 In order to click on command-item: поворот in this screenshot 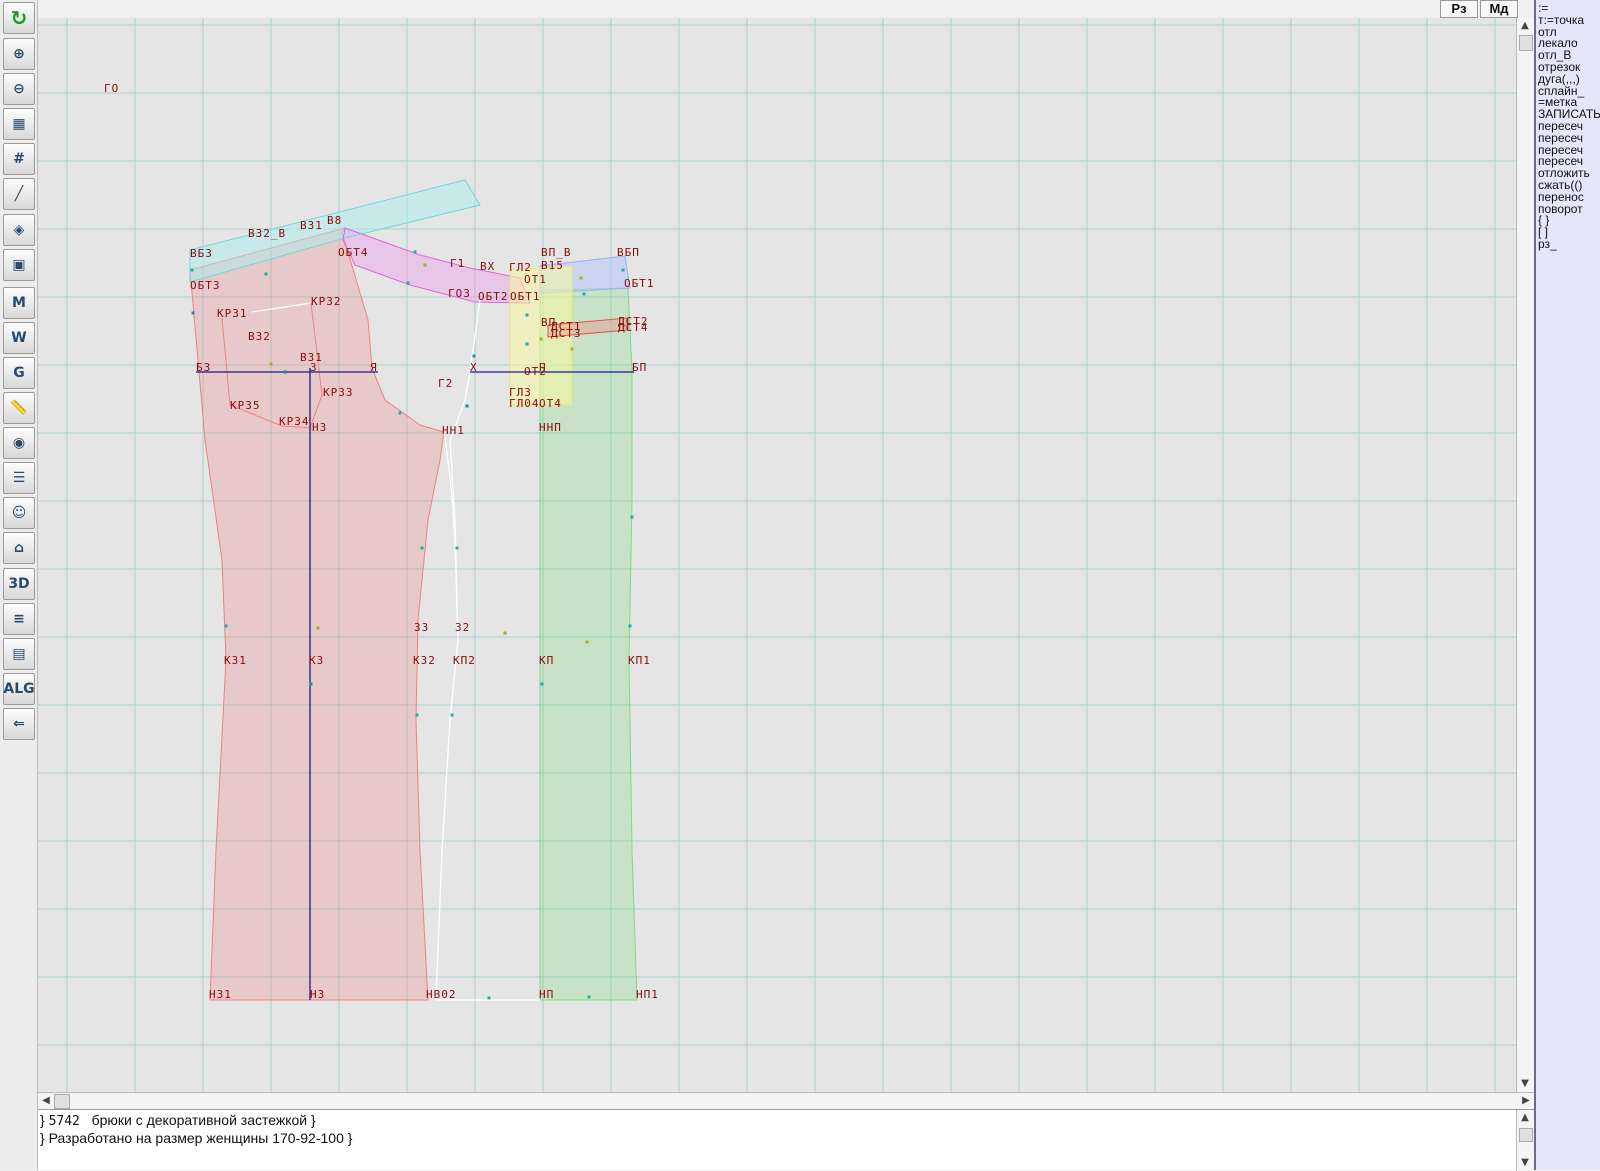, I will do `click(1560, 208)`.